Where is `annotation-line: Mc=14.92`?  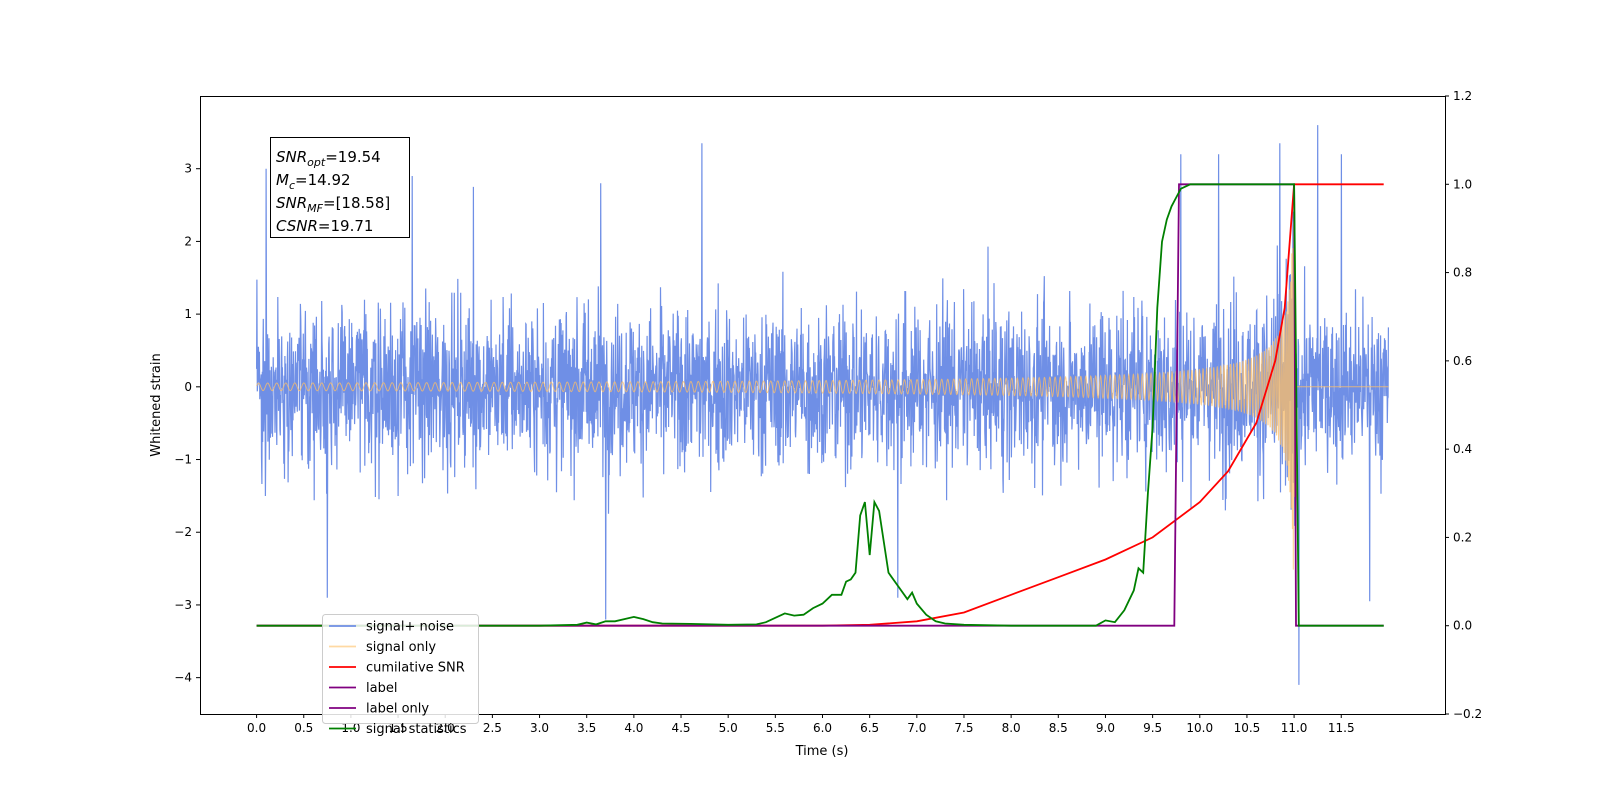 annotation-line: Mc=14.92 is located at coordinates (313, 181).